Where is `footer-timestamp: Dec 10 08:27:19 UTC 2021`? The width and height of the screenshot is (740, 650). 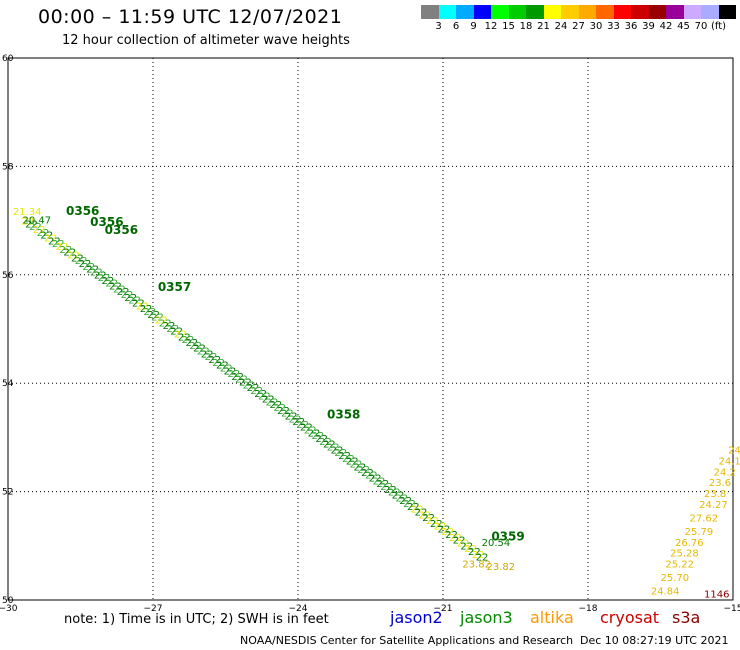
footer-timestamp: Dec 10 08:27:19 UTC 2021 is located at coordinates (654, 640).